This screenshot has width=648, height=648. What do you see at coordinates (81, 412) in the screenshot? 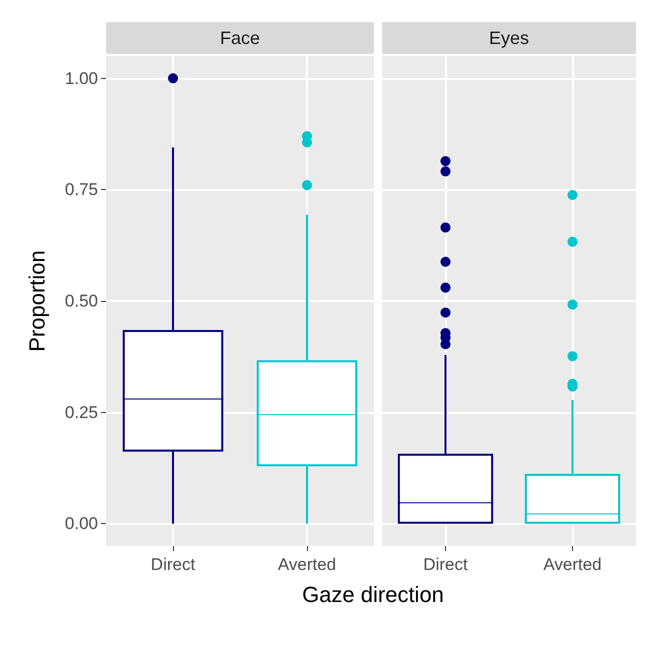
I see `y-tick-label: 0.25` at bounding box center [81, 412].